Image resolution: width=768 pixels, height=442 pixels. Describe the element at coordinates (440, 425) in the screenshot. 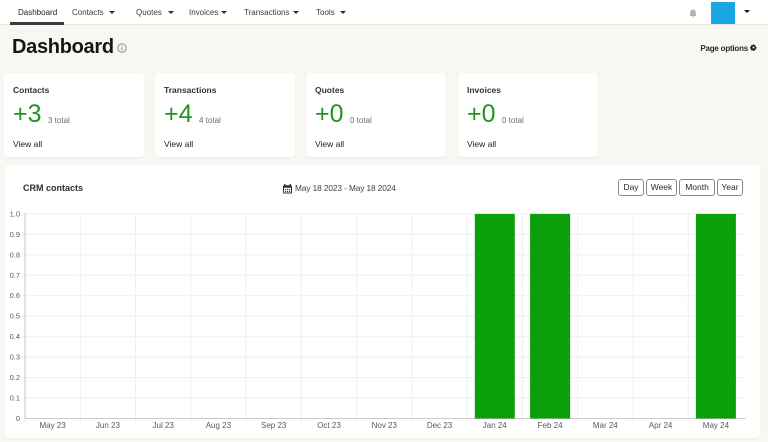

I see `svg-text: Dec 23` at that location.